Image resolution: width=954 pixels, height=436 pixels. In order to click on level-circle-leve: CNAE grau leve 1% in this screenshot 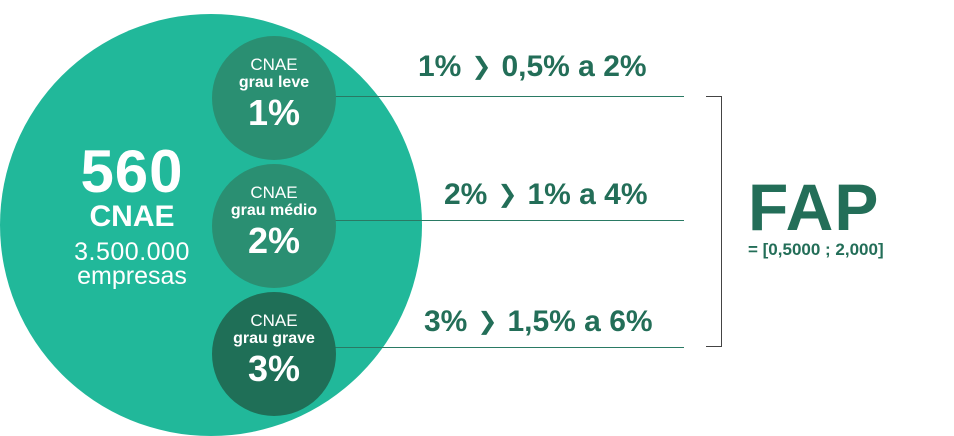, I will do `click(274, 98)`.